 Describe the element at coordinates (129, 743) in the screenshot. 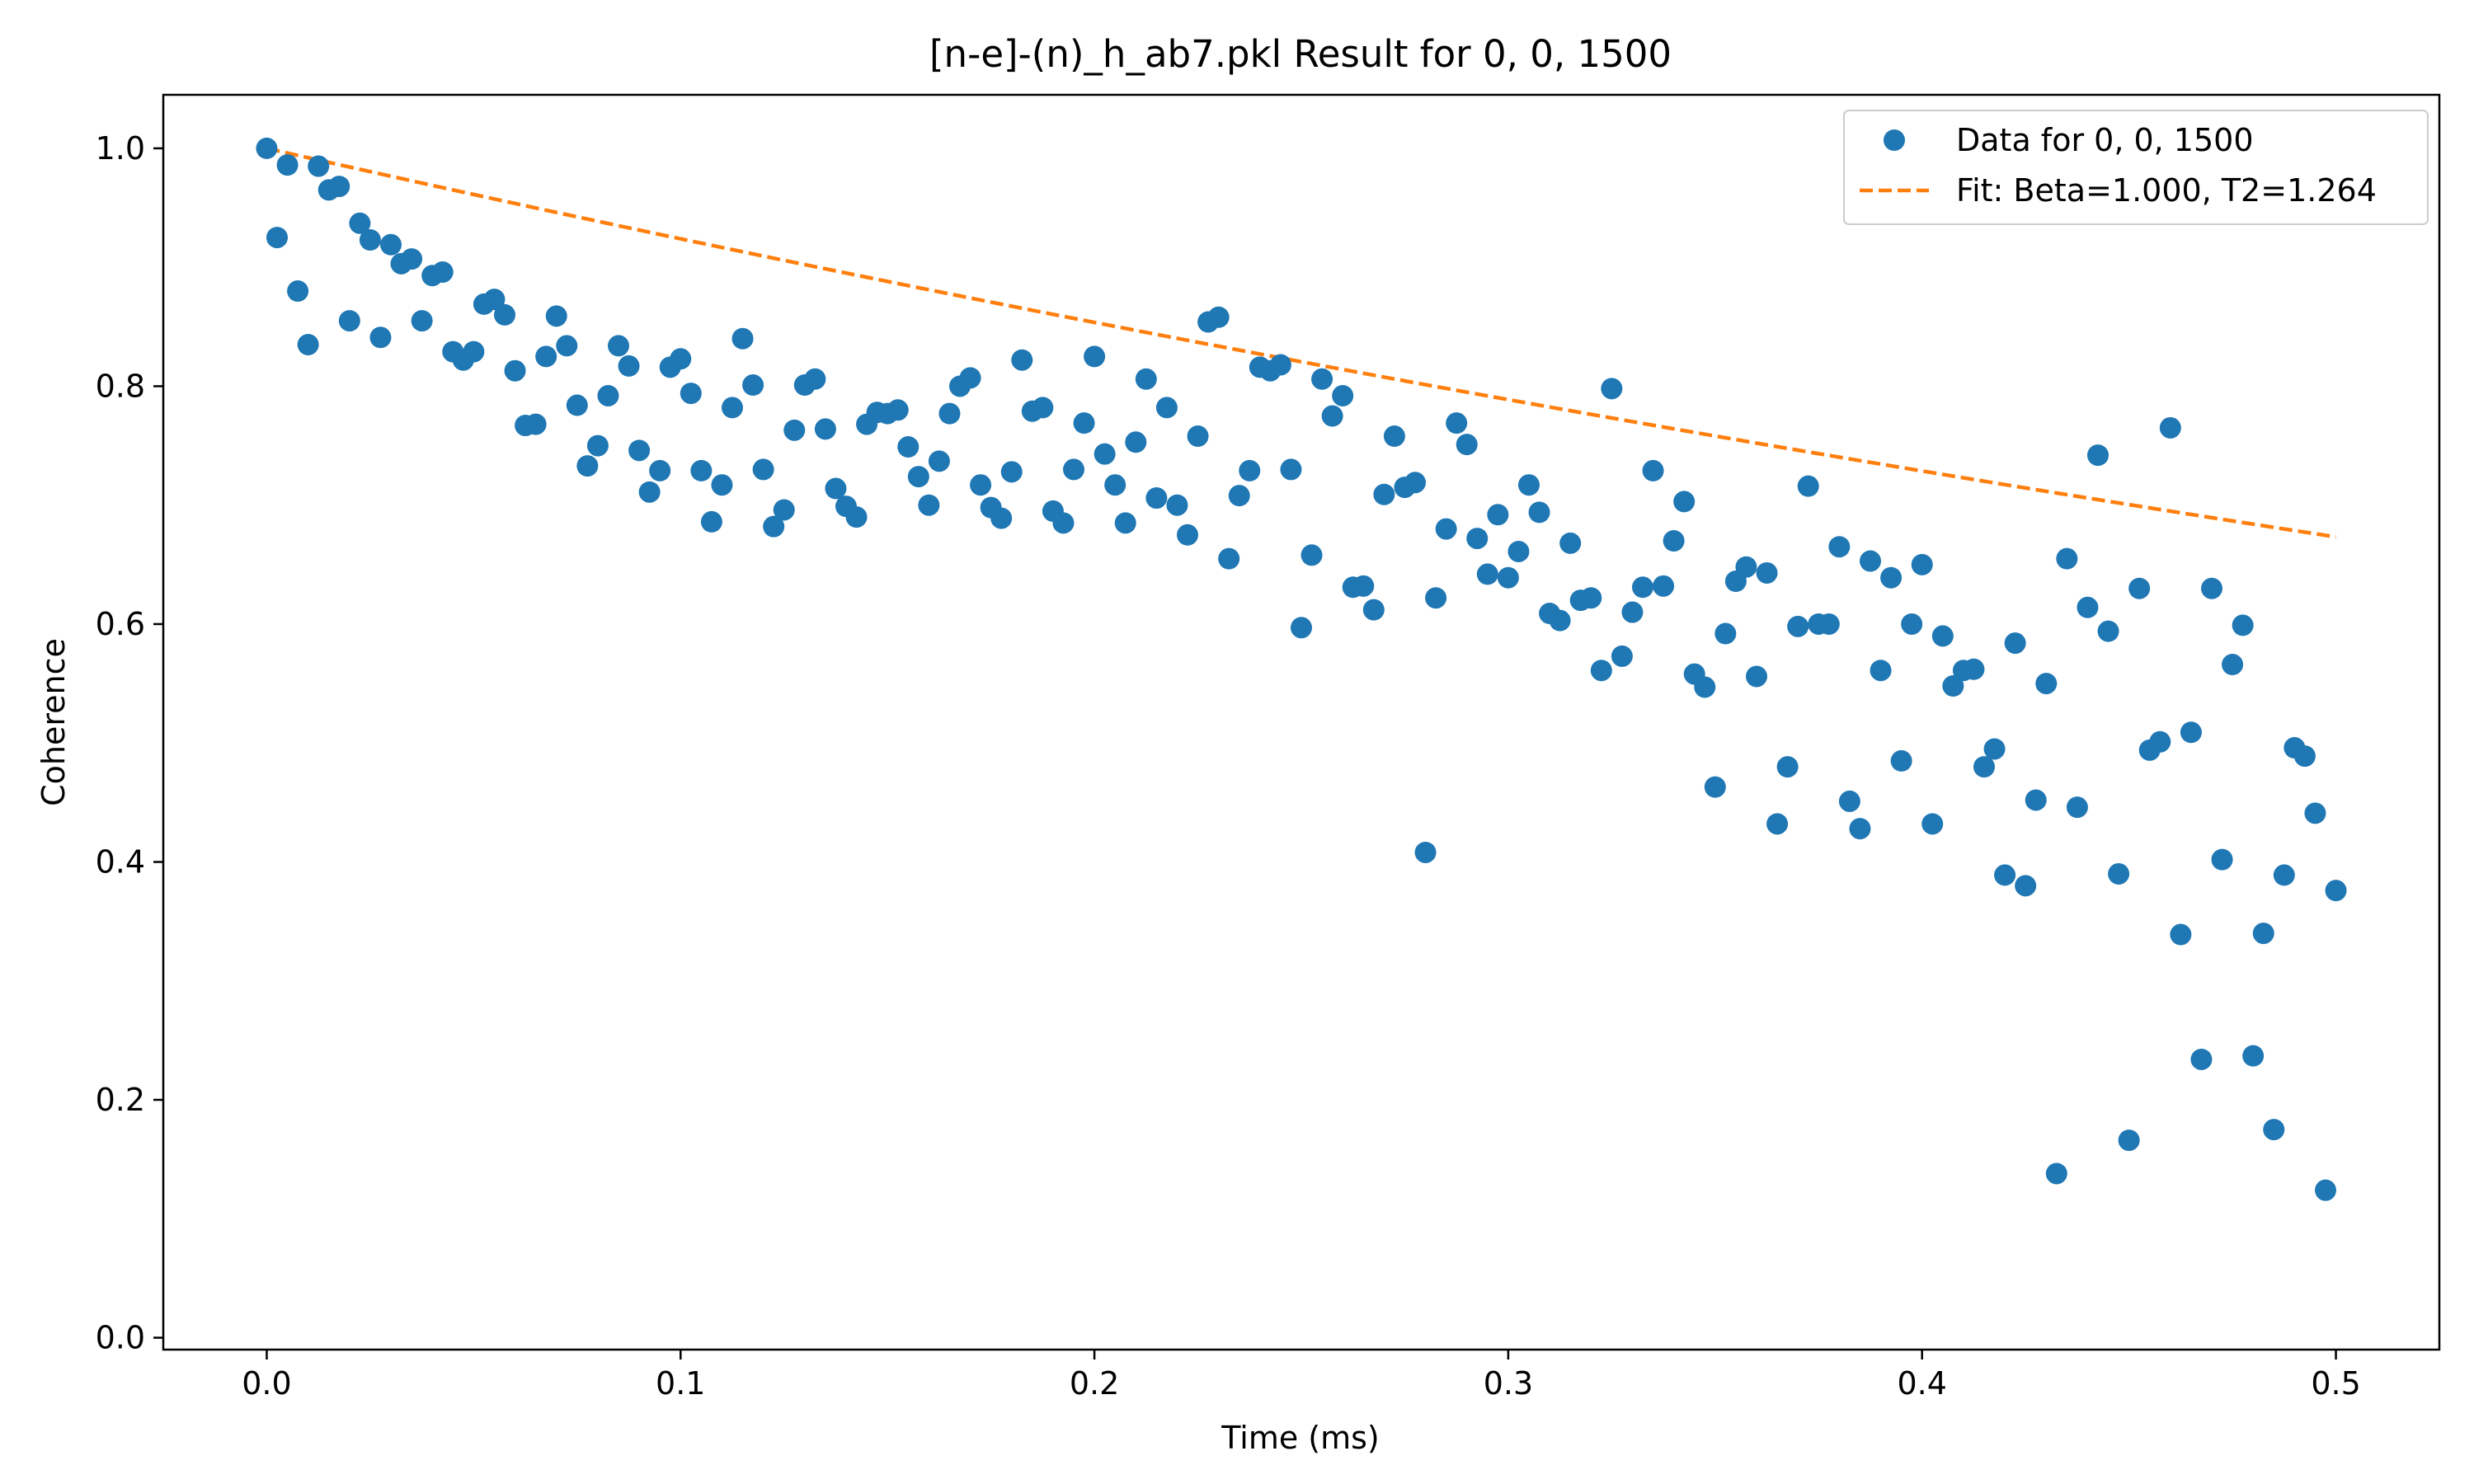

I see `y-axis-ticks: 0.0 0.2 0.4 0.6 0.8 1.0` at that location.